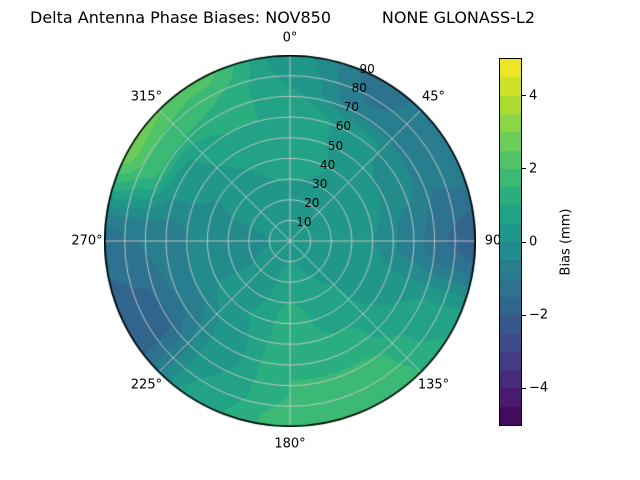 The width and height of the screenshot is (640, 480). Describe the element at coordinates (539, 388) in the screenshot. I see `colorbar-tick-label: −4` at that location.